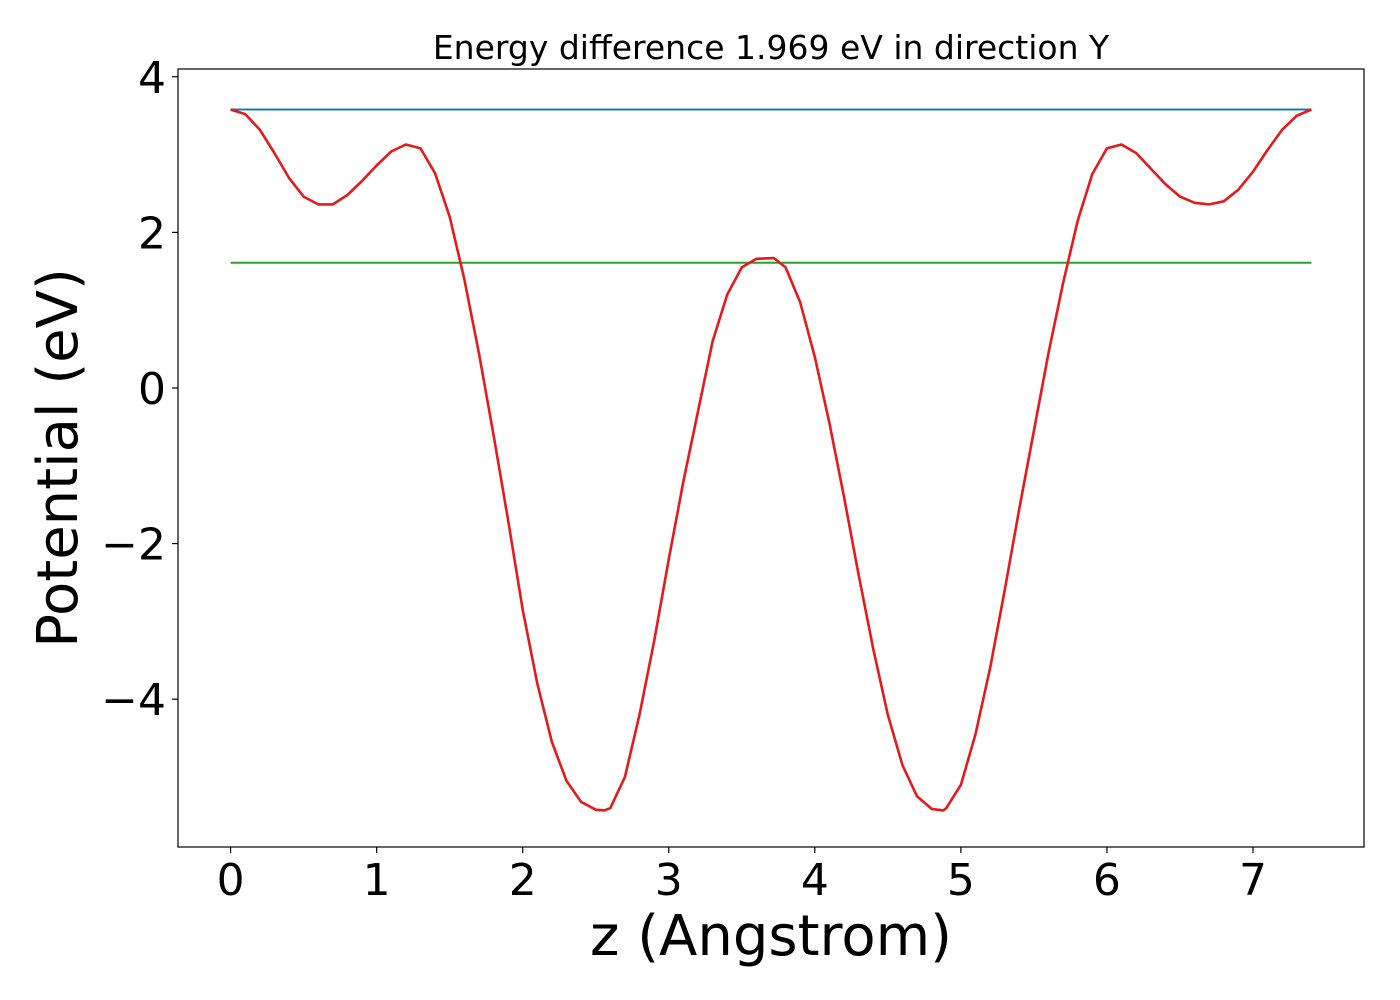 This screenshot has width=1400, height=1000. I want to click on y-axis-label: Potential (eV), so click(58, 458).